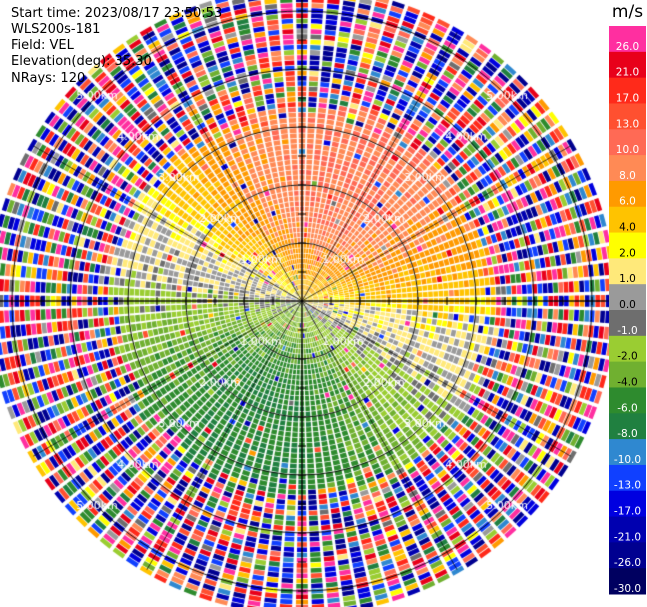  Describe the element at coordinates (627, 98) in the screenshot. I see `colorbar-tick-label: 17.0` at that location.